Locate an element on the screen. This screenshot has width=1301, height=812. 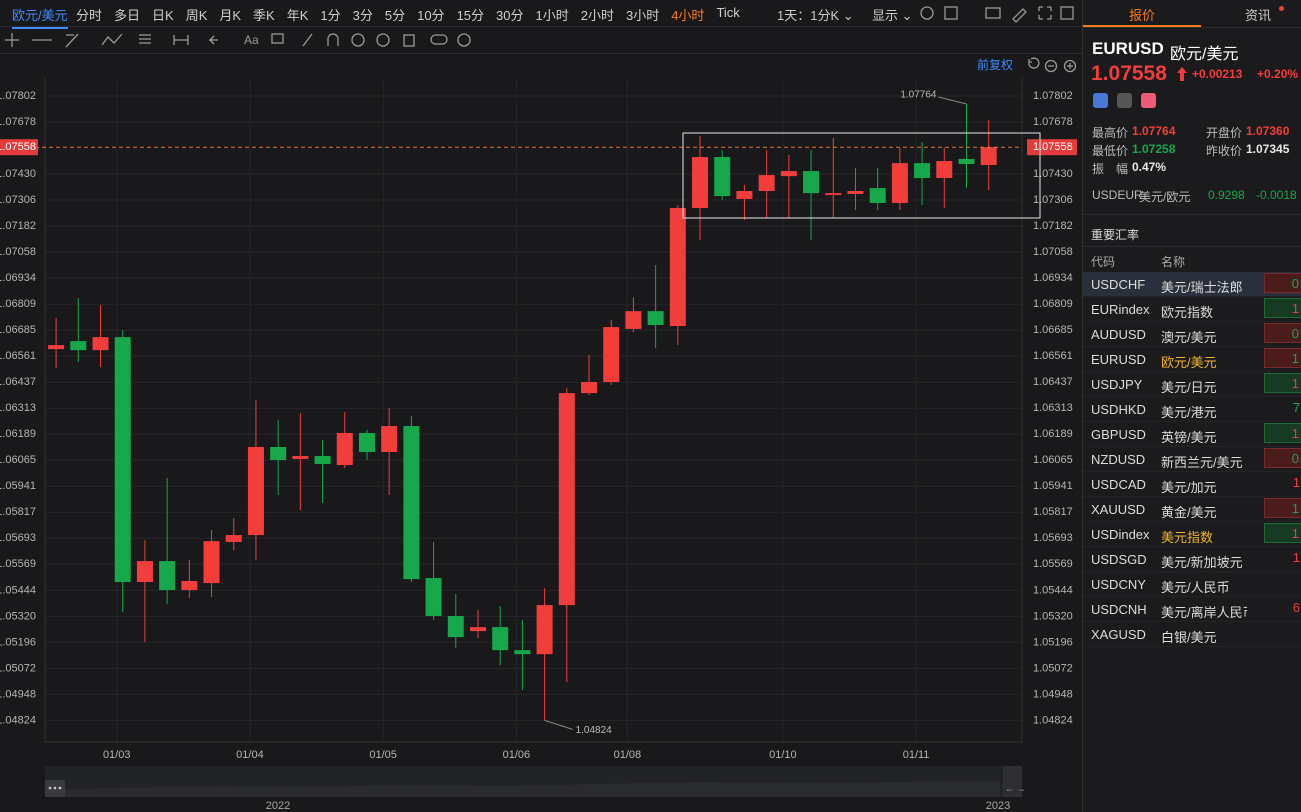
icon-zoom-in is located at coordinates (1070, 66).